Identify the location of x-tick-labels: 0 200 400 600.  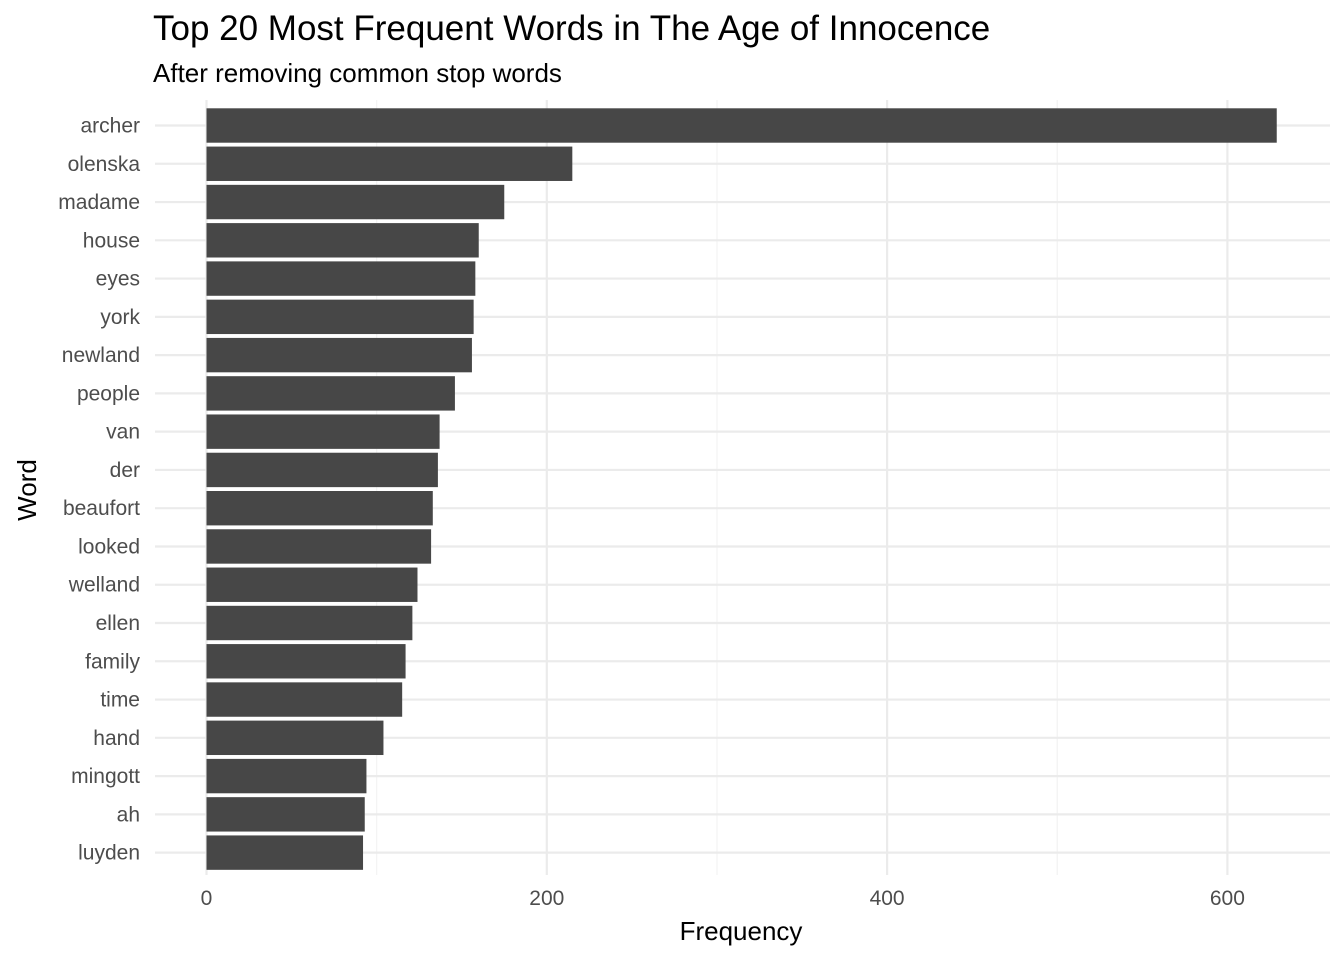
(723, 898).